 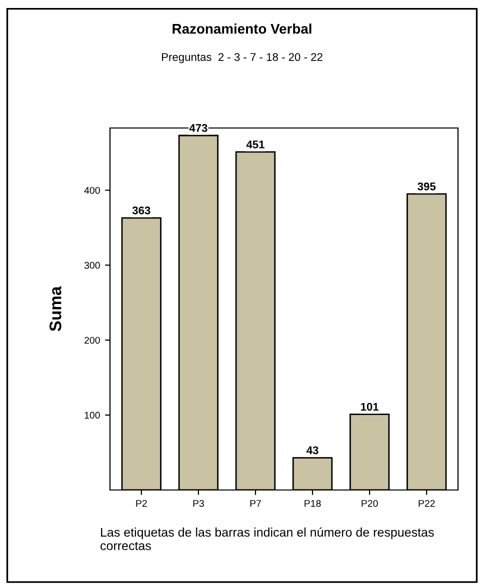 What do you see at coordinates (56, 309) in the screenshot?
I see `y-axis-title: Suma` at bounding box center [56, 309].